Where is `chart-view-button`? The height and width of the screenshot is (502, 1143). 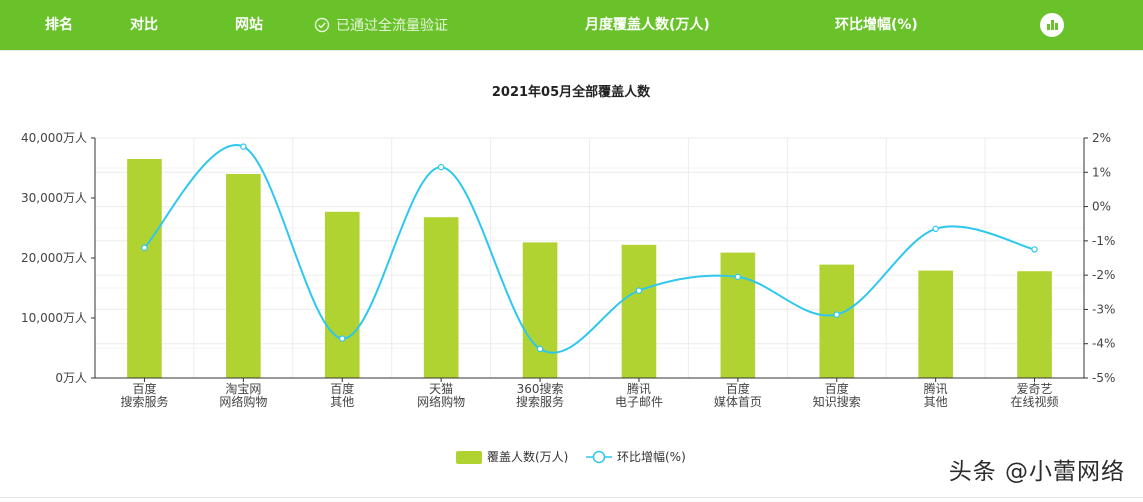 chart-view-button is located at coordinates (1052, 25).